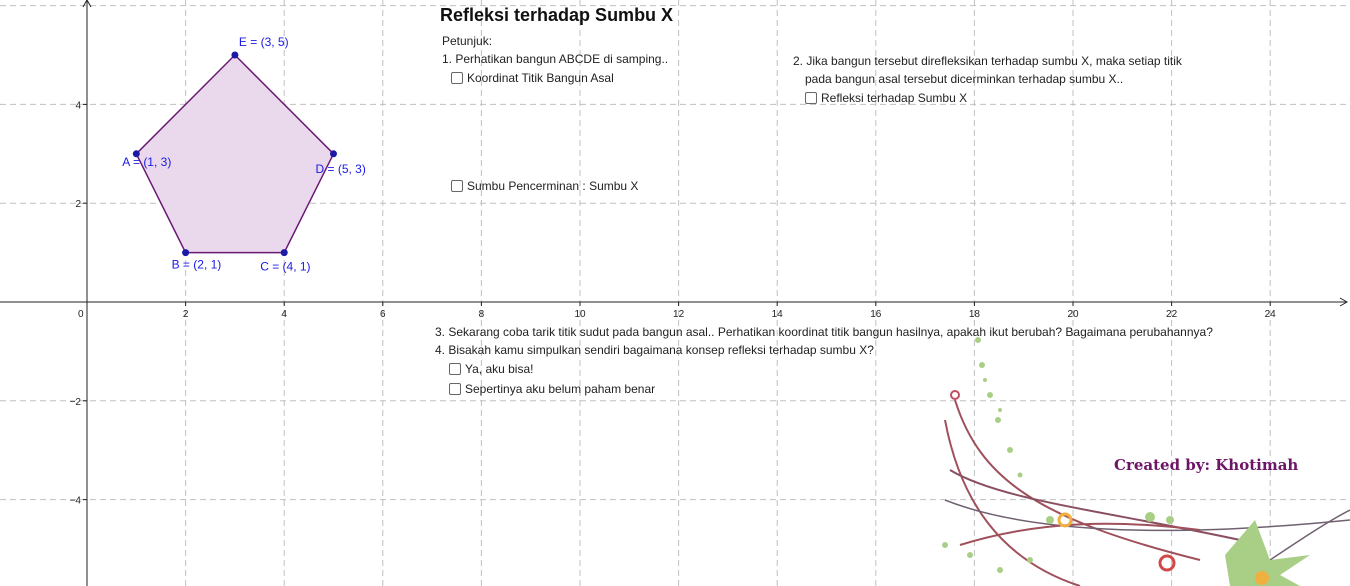  What do you see at coordinates (81, 314) in the screenshot?
I see `x-tick-label: 0` at bounding box center [81, 314].